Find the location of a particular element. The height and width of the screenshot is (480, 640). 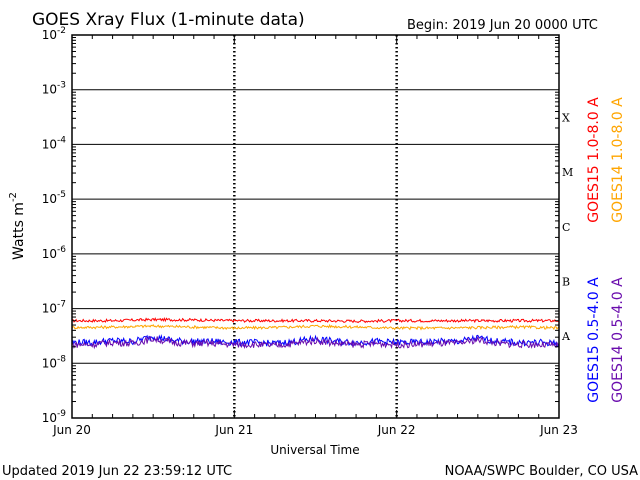

y-axis-title: Watts m-2 is located at coordinates (17, 226).